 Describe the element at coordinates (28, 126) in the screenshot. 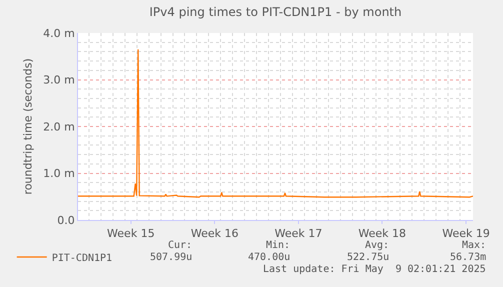

I see `y-axis-title: roundtrip time (seconds)` at that location.